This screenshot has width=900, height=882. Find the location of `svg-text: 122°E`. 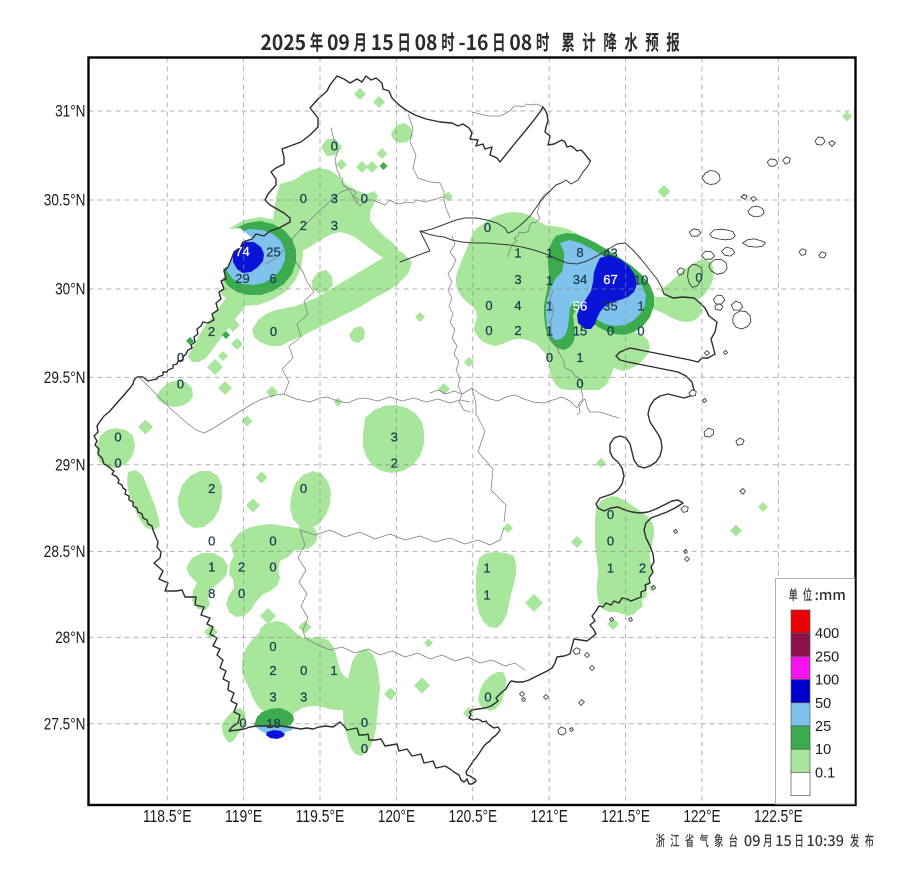

svg-text: 122°E is located at coordinates (701, 816).